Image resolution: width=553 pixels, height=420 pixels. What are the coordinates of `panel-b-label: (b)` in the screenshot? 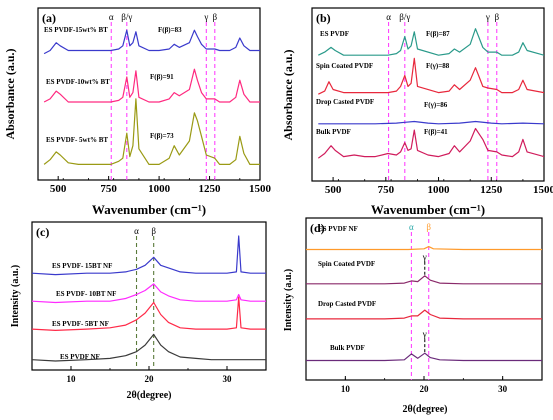 It's located at (323, 18).